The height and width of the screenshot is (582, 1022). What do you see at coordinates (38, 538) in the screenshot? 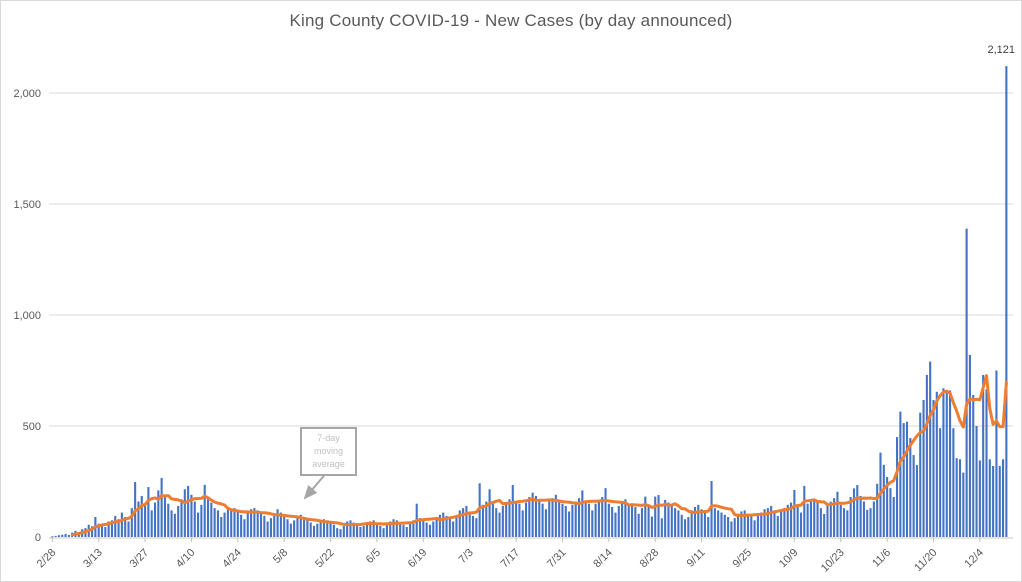
I see `y-tick-label: 0` at bounding box center [38, 538].